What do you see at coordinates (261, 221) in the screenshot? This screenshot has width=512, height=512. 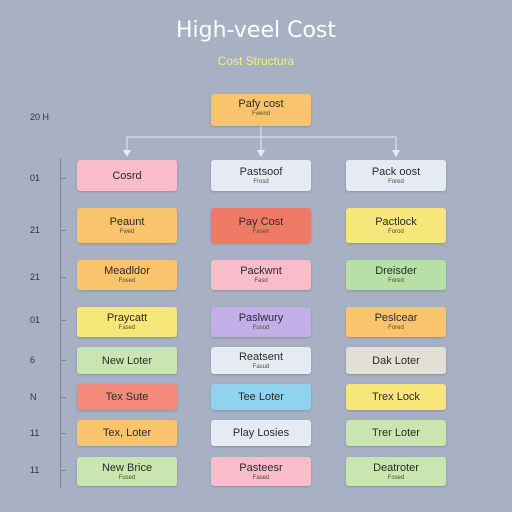 I see `cost-node-label: Pay Cost` at bounding box center [261, 221].